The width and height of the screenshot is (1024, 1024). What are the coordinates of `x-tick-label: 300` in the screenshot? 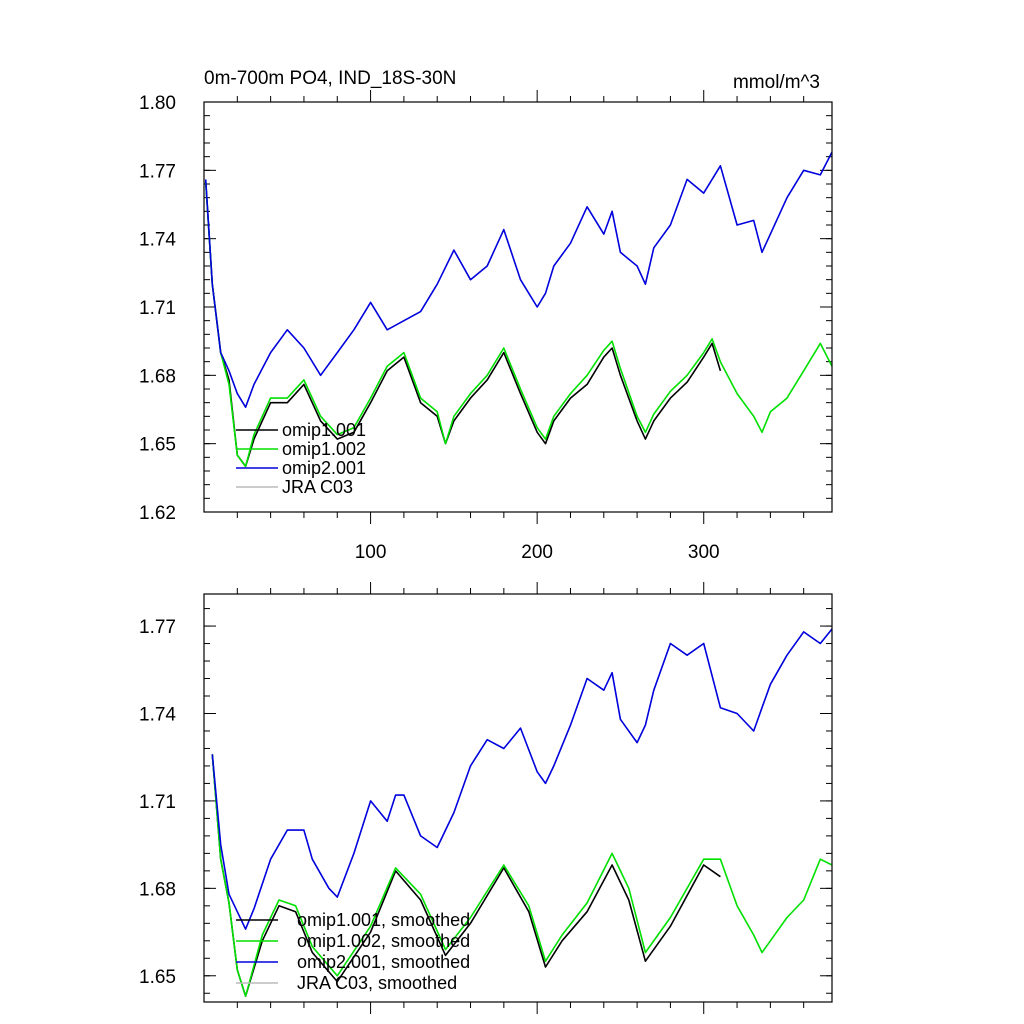 It's located at (704, 552).